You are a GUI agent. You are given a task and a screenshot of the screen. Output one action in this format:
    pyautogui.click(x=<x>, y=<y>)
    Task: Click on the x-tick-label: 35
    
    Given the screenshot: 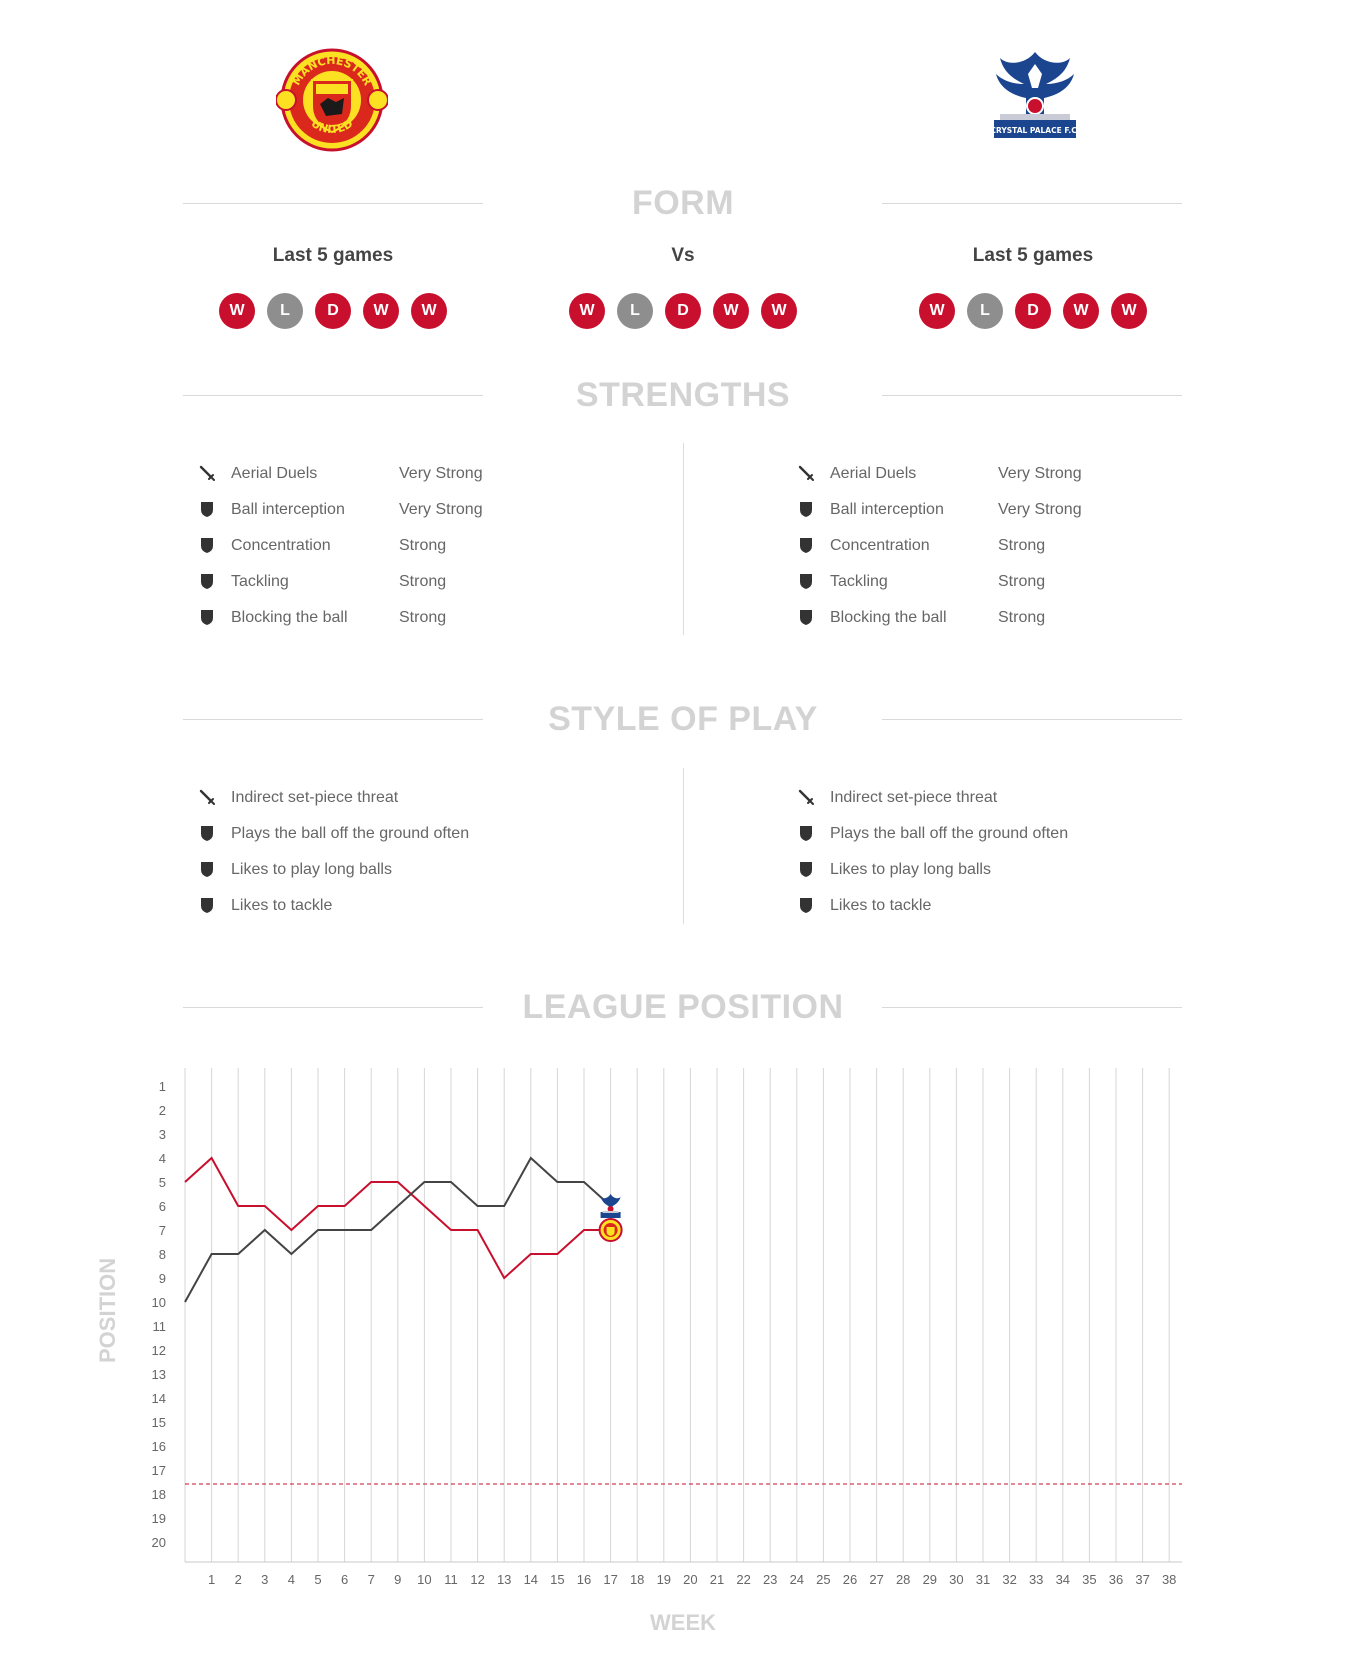 What is the action you would take?
    pyautogui.click(x=1089, y=1579)
    